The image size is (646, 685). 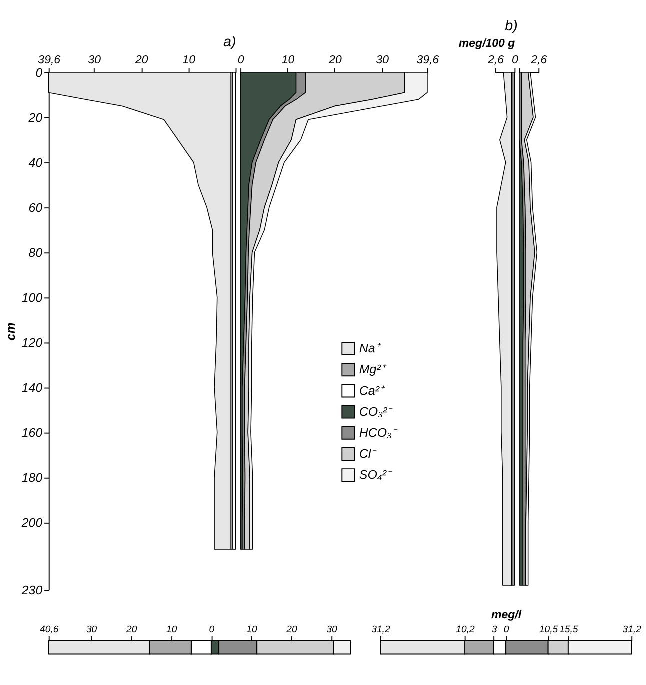 What do you see at coordinates (35, 117) in the screenshot?
I see `y-tick-label: 20` at bounding box center [35, 117].